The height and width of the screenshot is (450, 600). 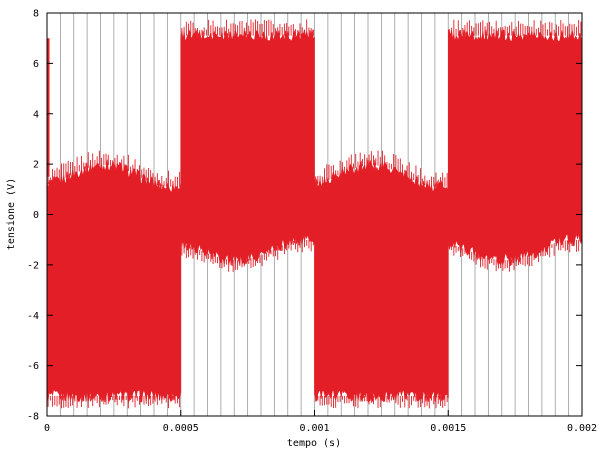 What do you see at coordinates (448, 428) in the screenshot?
I see `x-tick-label: 0.0015` at bounding box center [448, 428].